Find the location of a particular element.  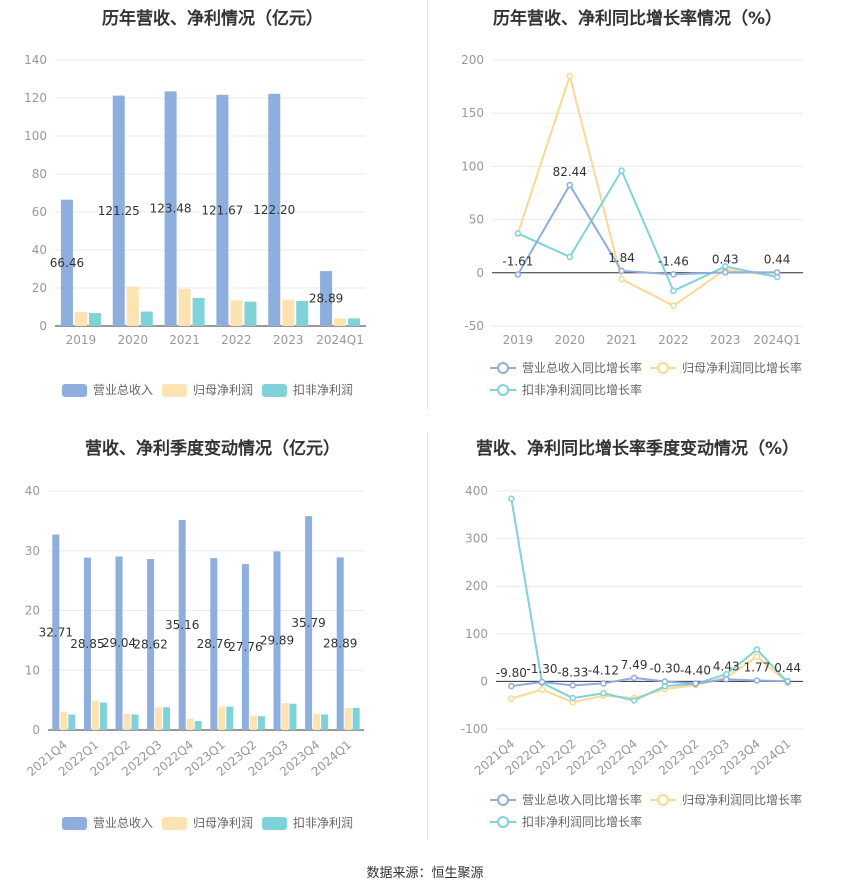

legend-label: 扣非净利润同比增长率 is located at coordinates (582, 821).